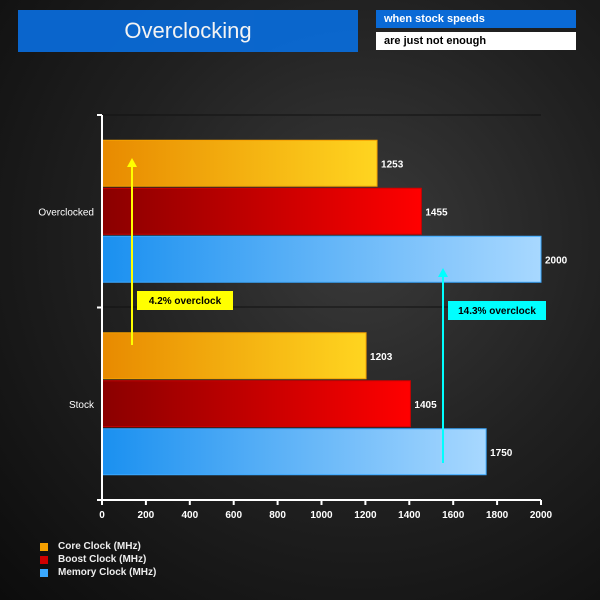 The width and height of the screenshot is (600, 600). I want to click on data-label: 1203, so click(381, 357).